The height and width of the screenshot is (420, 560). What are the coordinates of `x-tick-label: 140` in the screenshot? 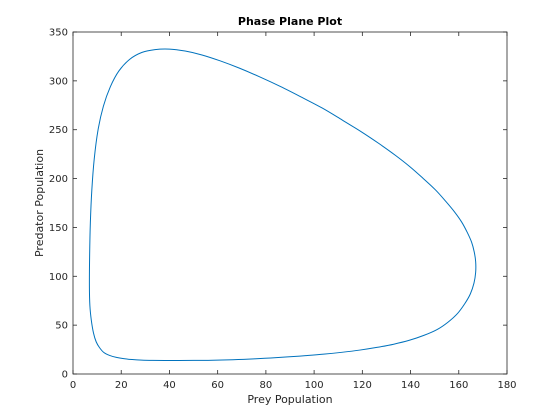 It's located at (410, 385).